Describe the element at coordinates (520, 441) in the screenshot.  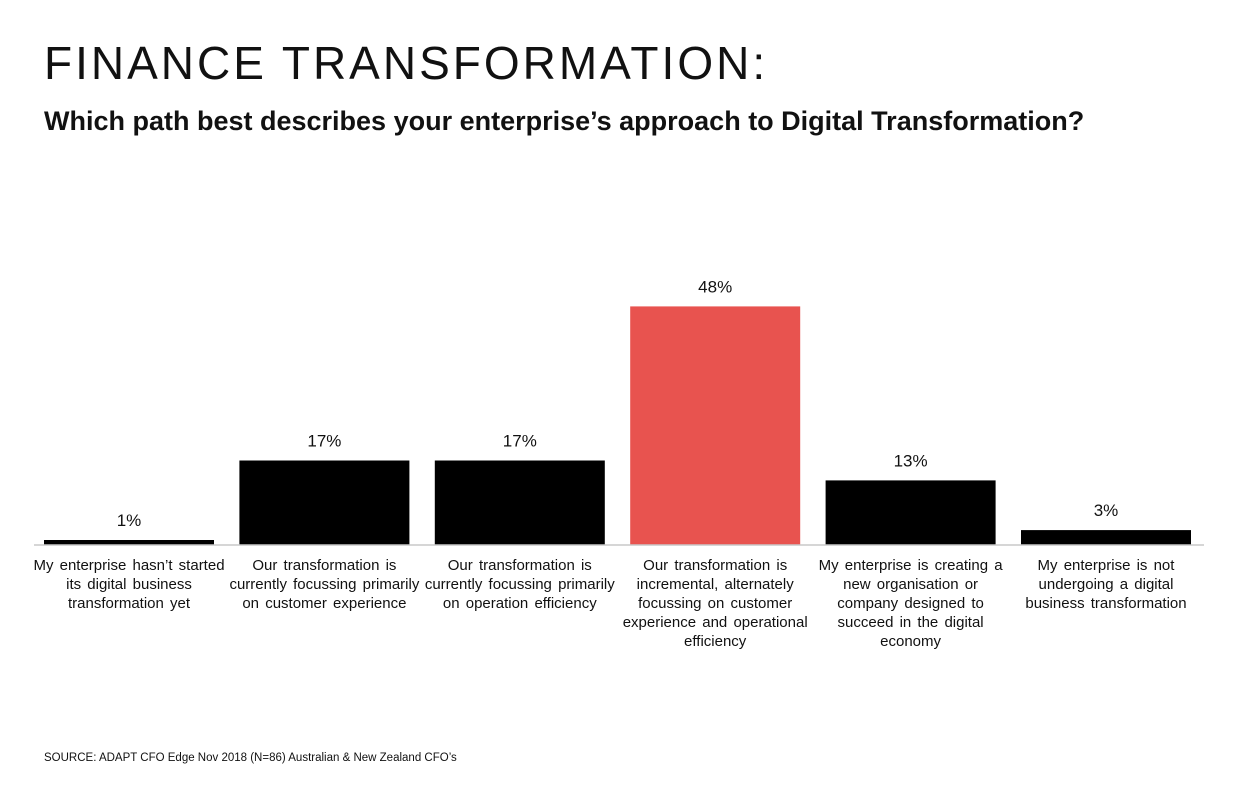
I see `value-label-3: 17%` at that location.